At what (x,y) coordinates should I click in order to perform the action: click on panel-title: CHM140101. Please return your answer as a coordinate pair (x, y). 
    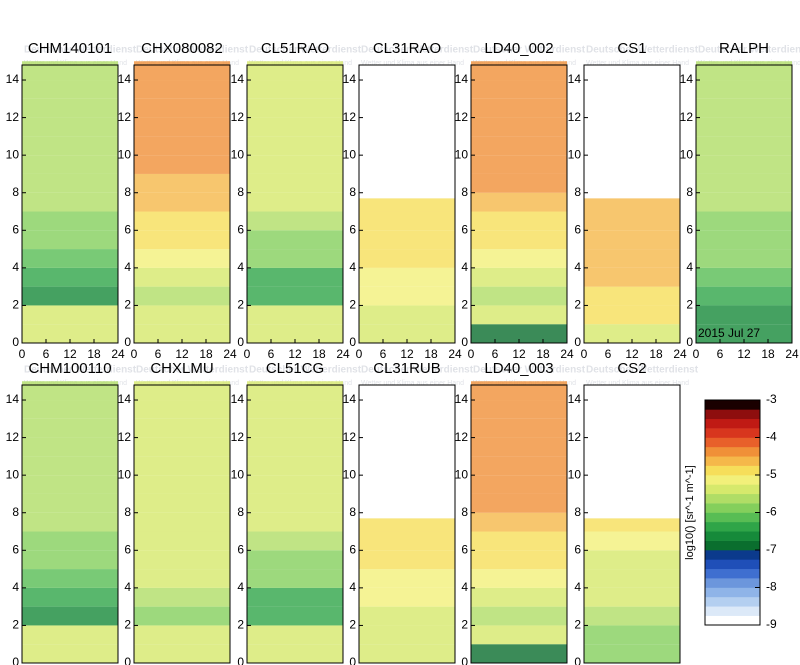
    Looking at the image, I should click on (70, 48).